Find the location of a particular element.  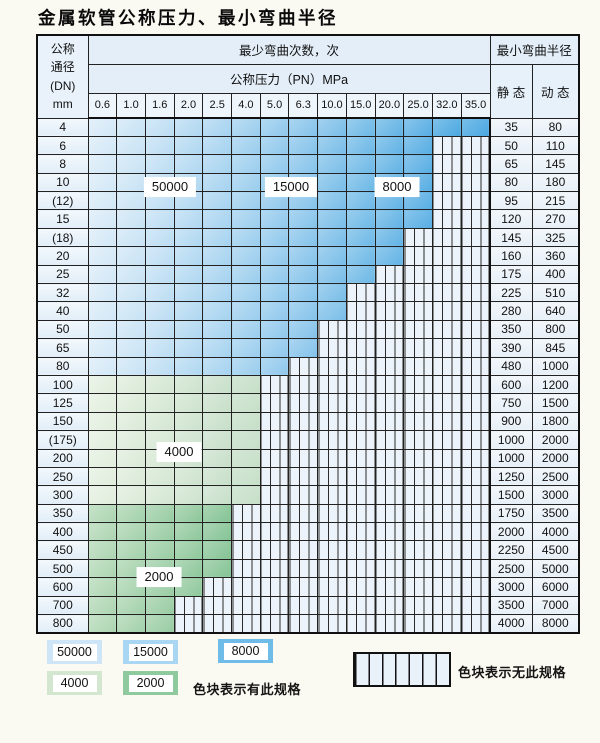

spec-cell-450-0.6 is located at coordinates (102, 550).